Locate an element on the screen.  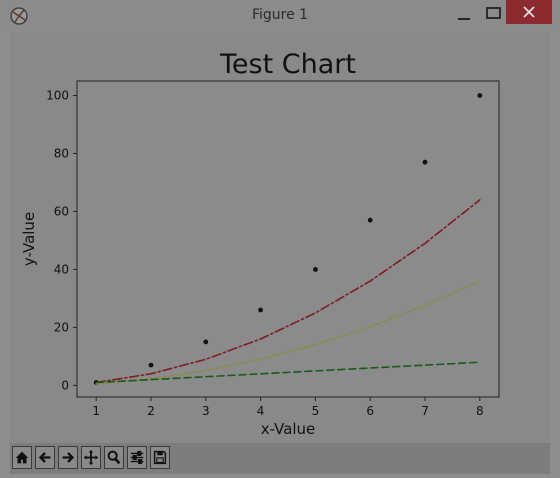
zoom-button is located at coordinates (114, 457).